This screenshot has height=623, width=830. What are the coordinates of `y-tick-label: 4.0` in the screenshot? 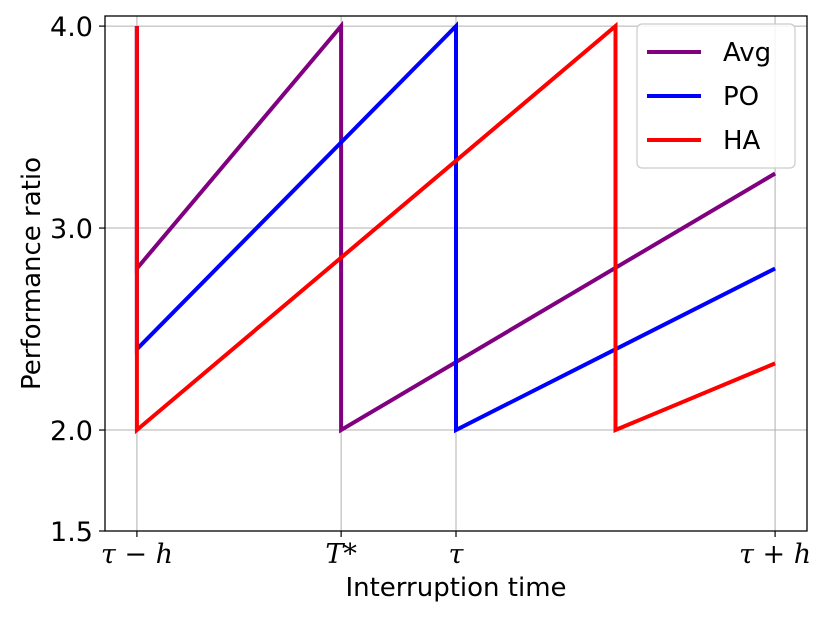 It's located at (71, 27).